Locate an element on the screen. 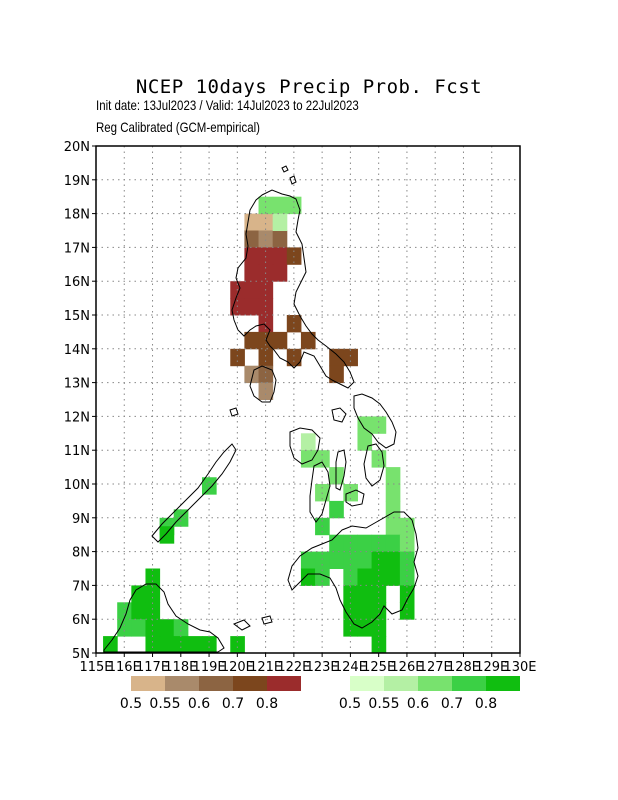  longitude-label: 128E is located at coordinates (463, 667).